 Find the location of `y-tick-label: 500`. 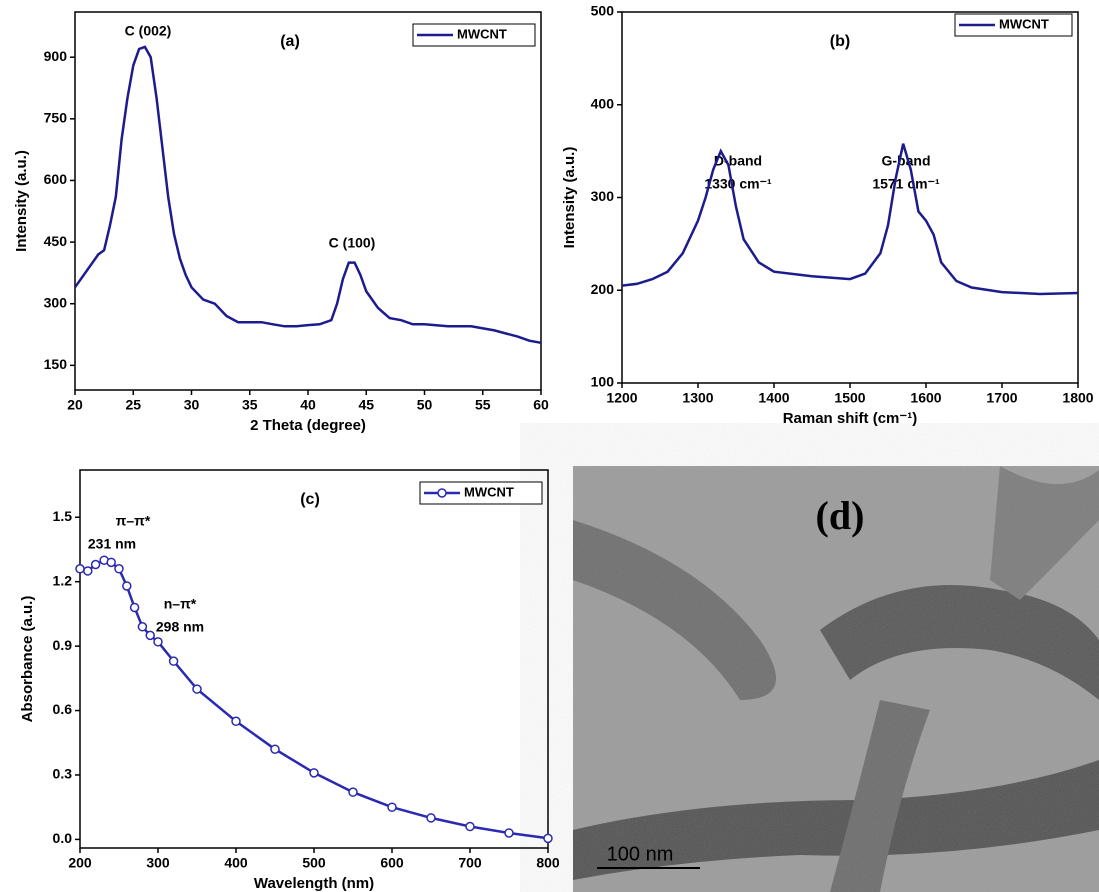

y-tick-label: 500 is located at coordinates (603, 11).